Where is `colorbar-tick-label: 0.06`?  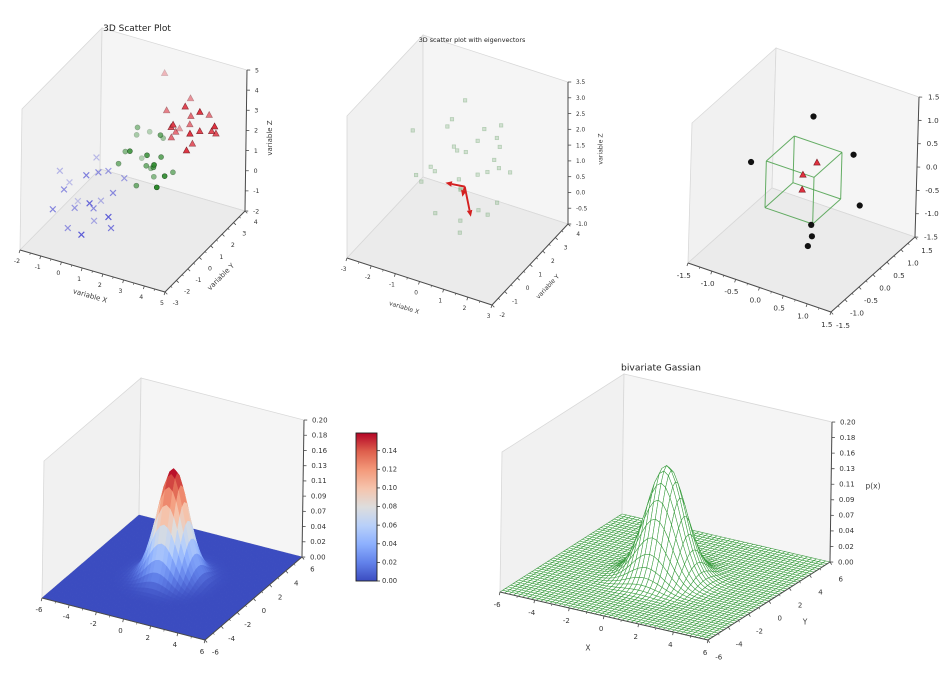
colorbar-tick-label: 0.06 is located at coordinates (389, 525).